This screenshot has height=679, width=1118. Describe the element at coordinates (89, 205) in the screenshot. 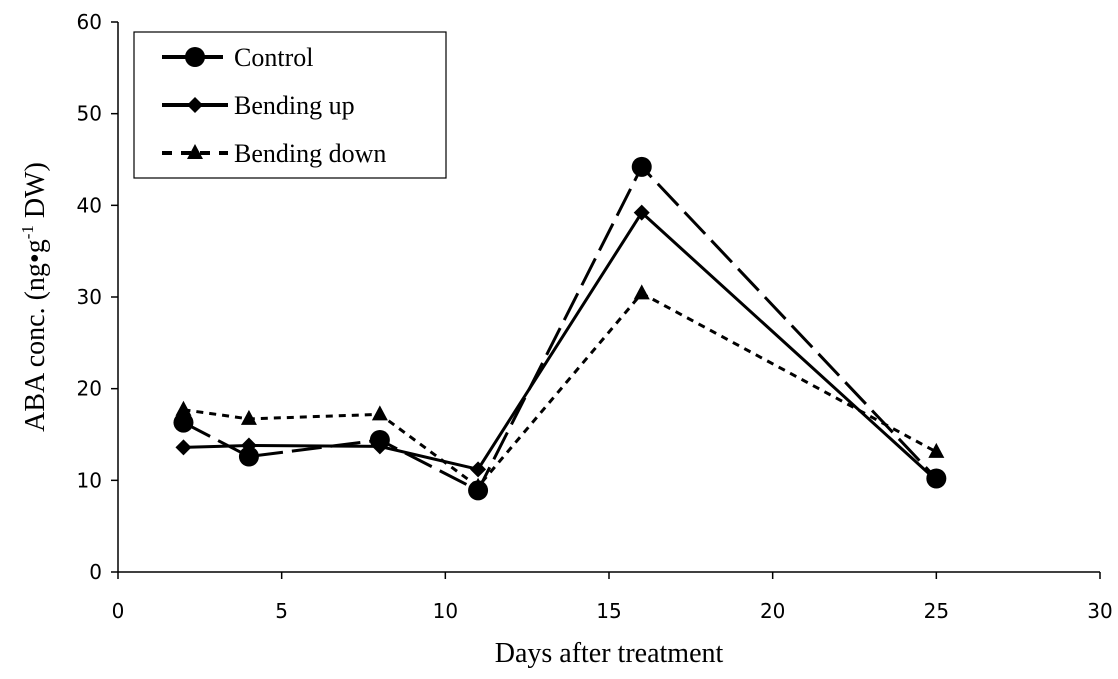

I see `y-tick-label: 40` at that location.